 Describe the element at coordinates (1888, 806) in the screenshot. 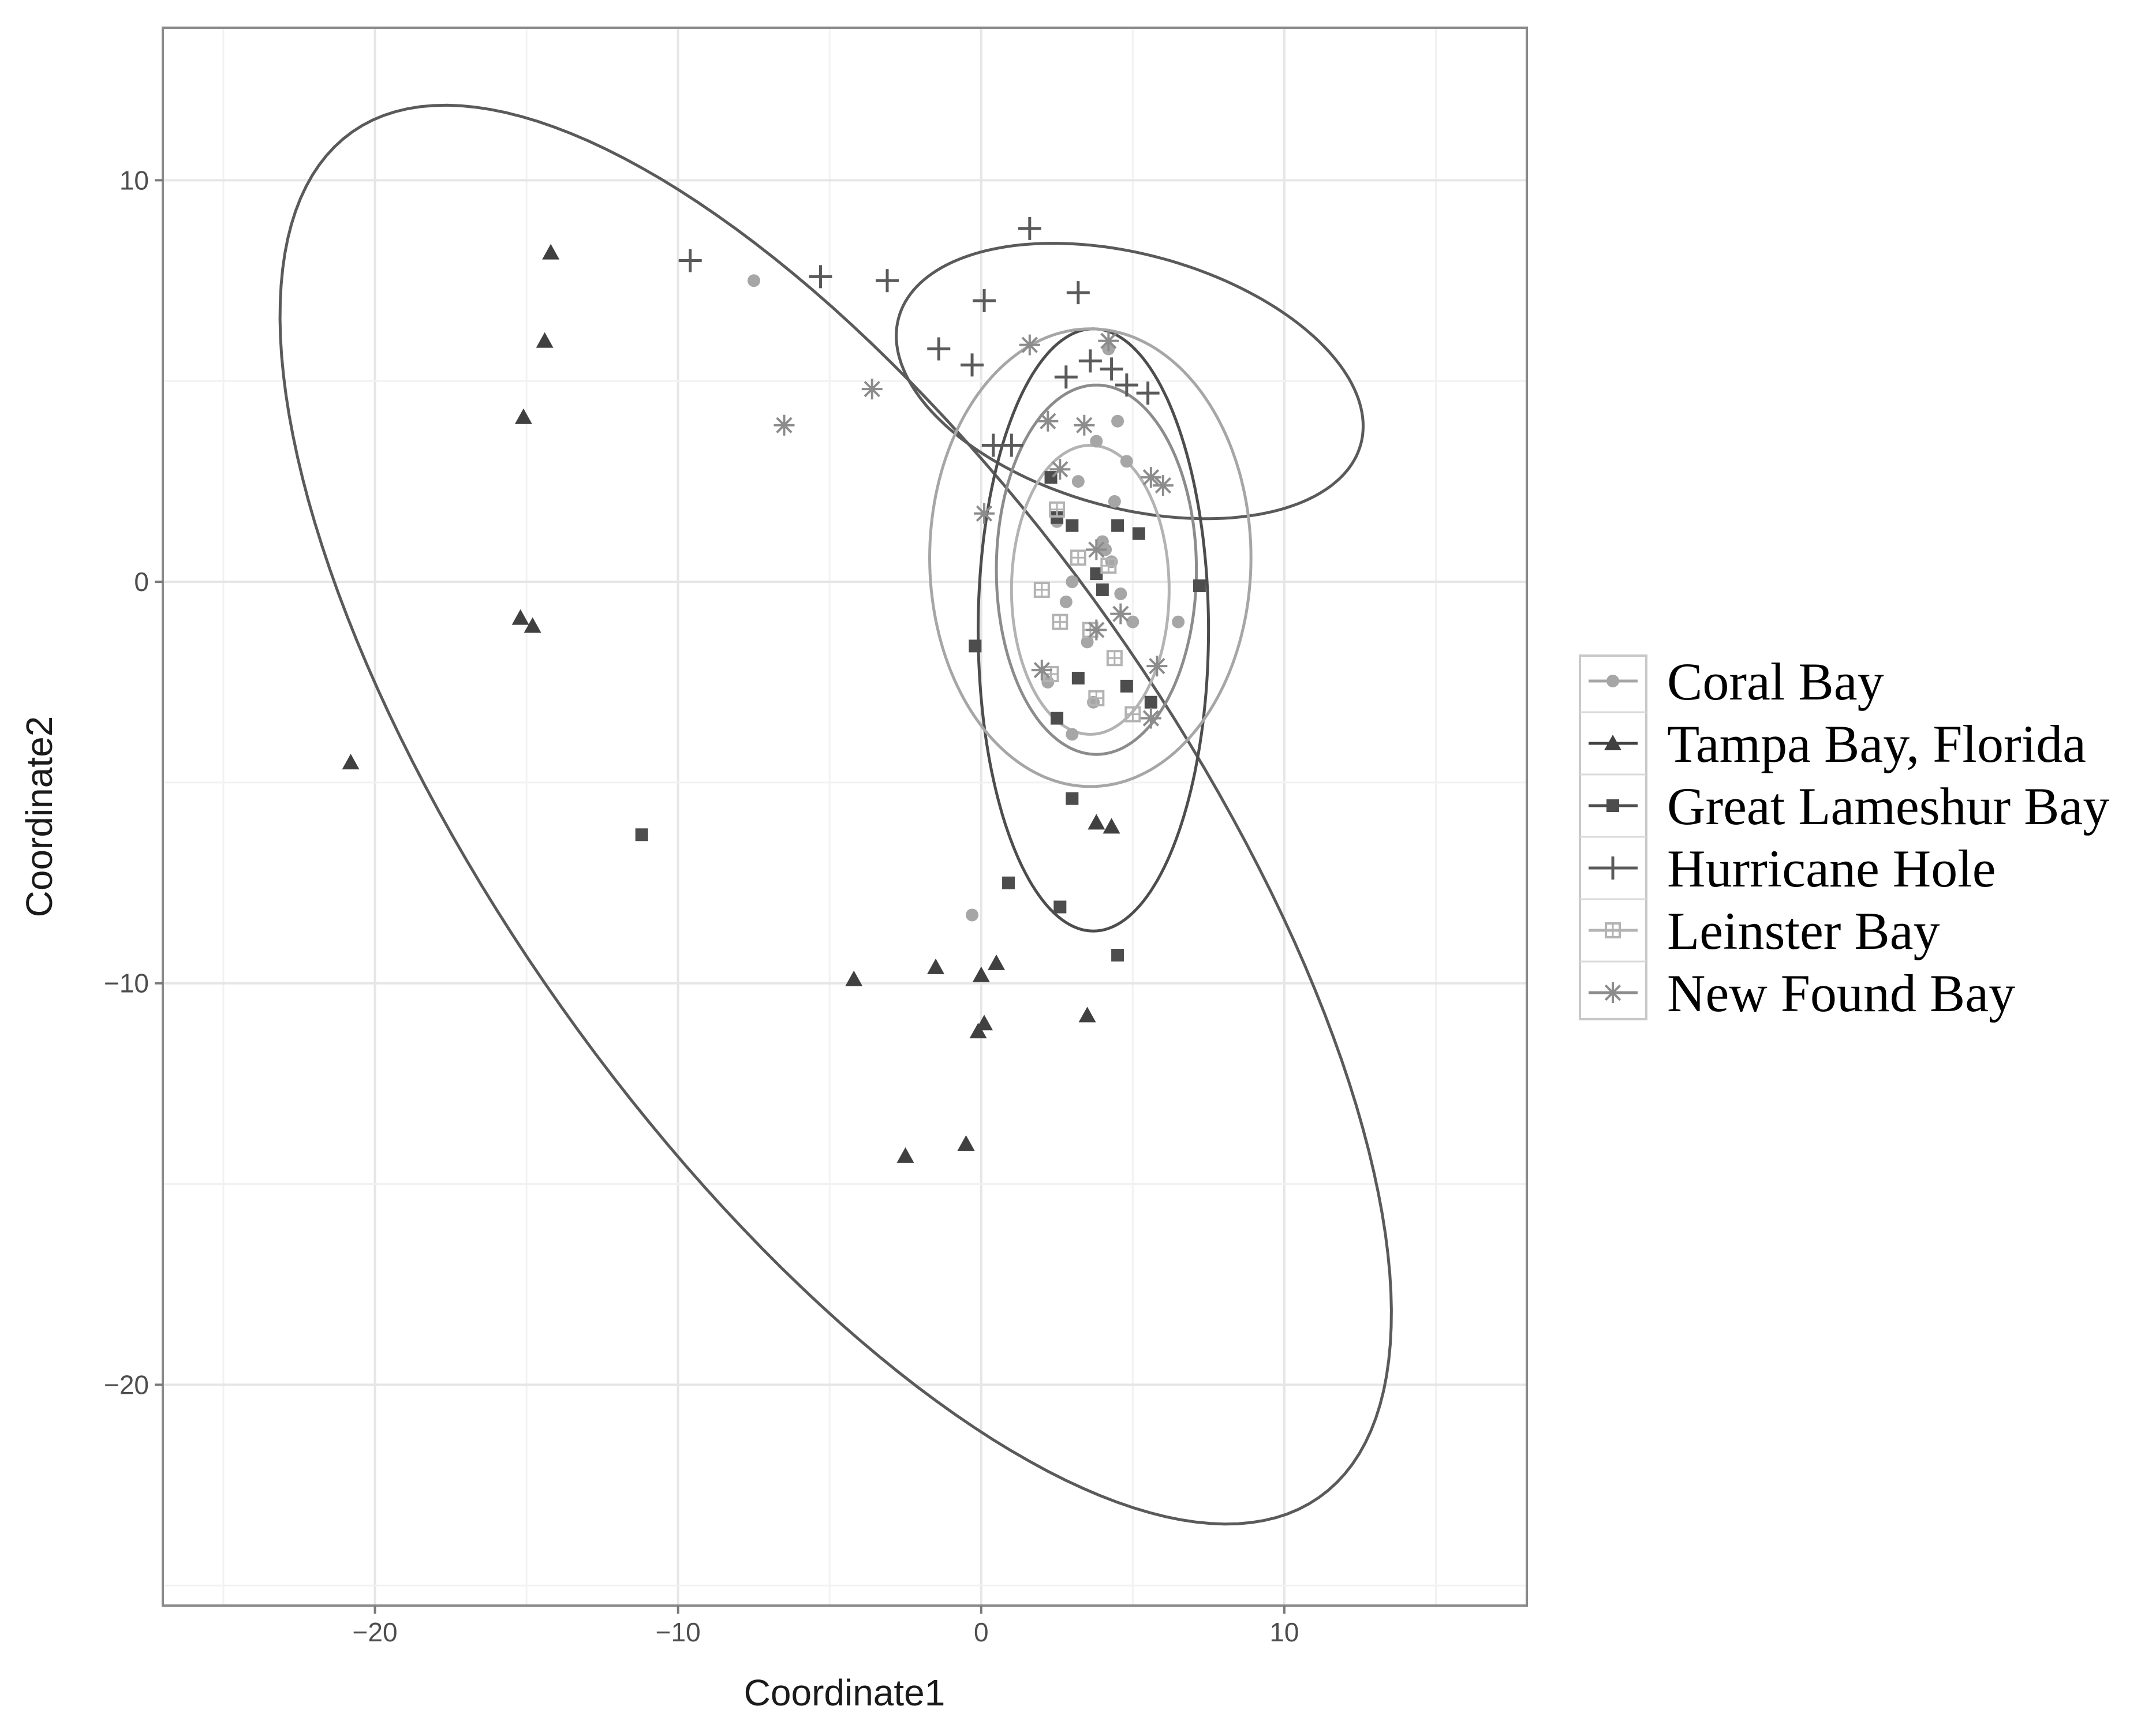

I see `legend-label: Great Lameshur Bay` at that location.